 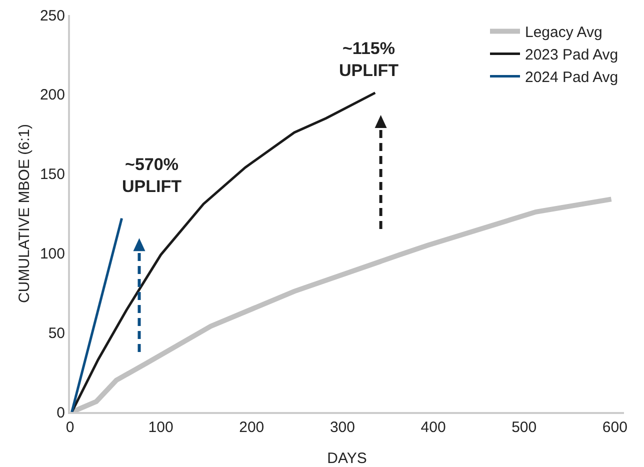 What do you see at coordinates (369, 59) in the screenshot?
I see `annotation: ~115% UPLIFT` at bounding box center [369, 59].